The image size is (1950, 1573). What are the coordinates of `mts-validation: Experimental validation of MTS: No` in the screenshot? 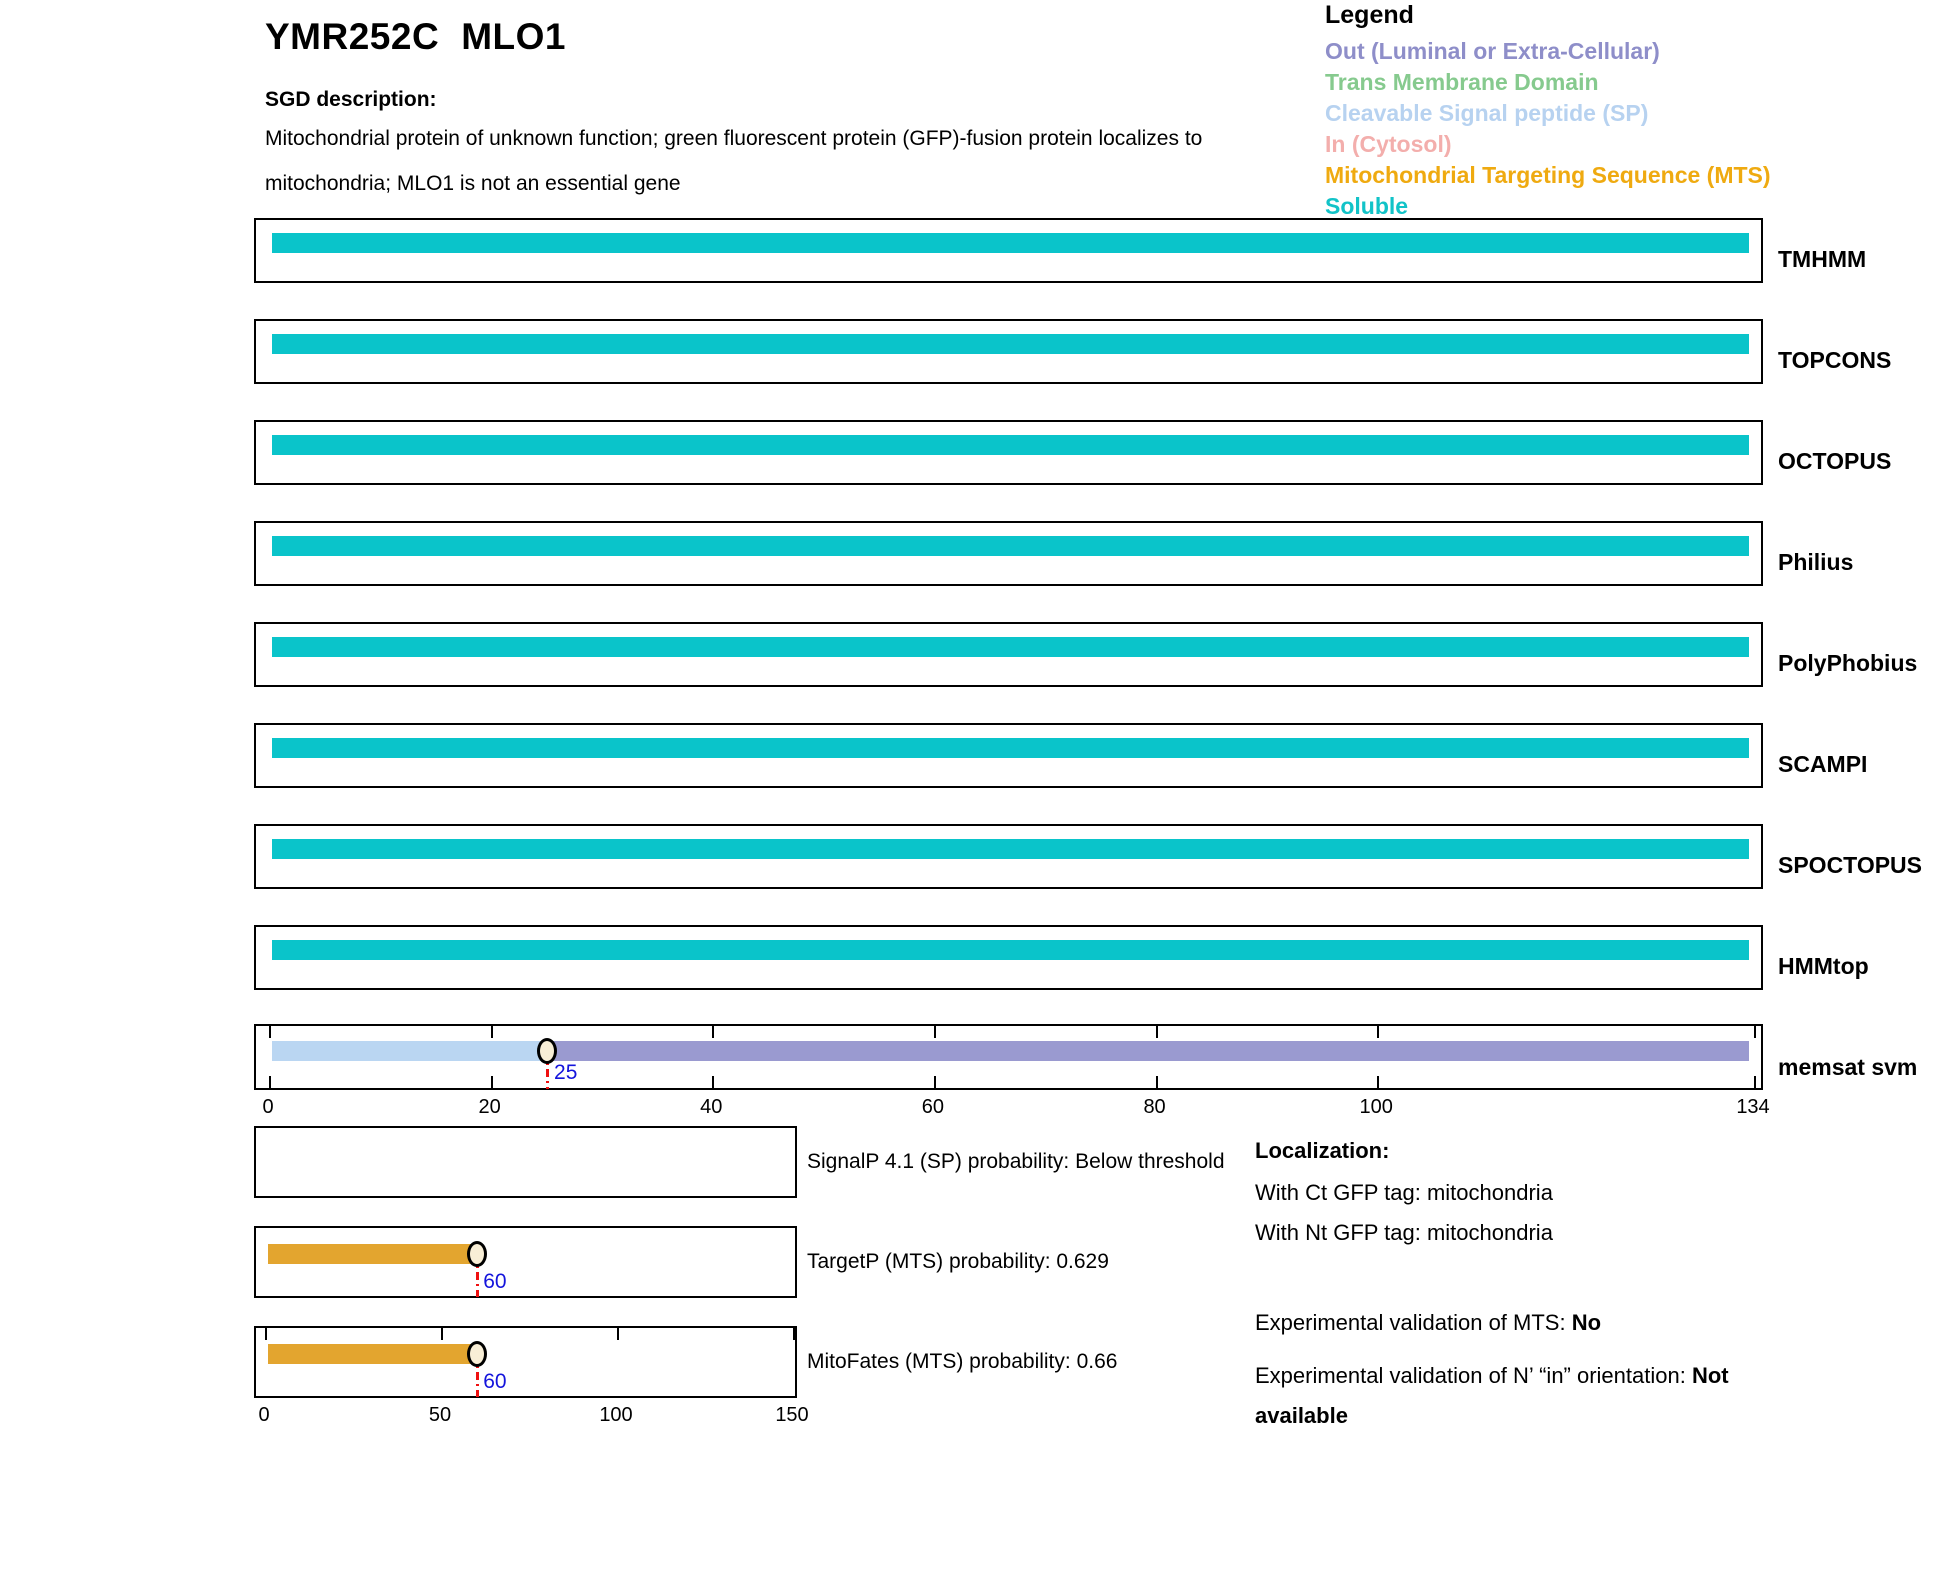 It's located at (1428, 1322).